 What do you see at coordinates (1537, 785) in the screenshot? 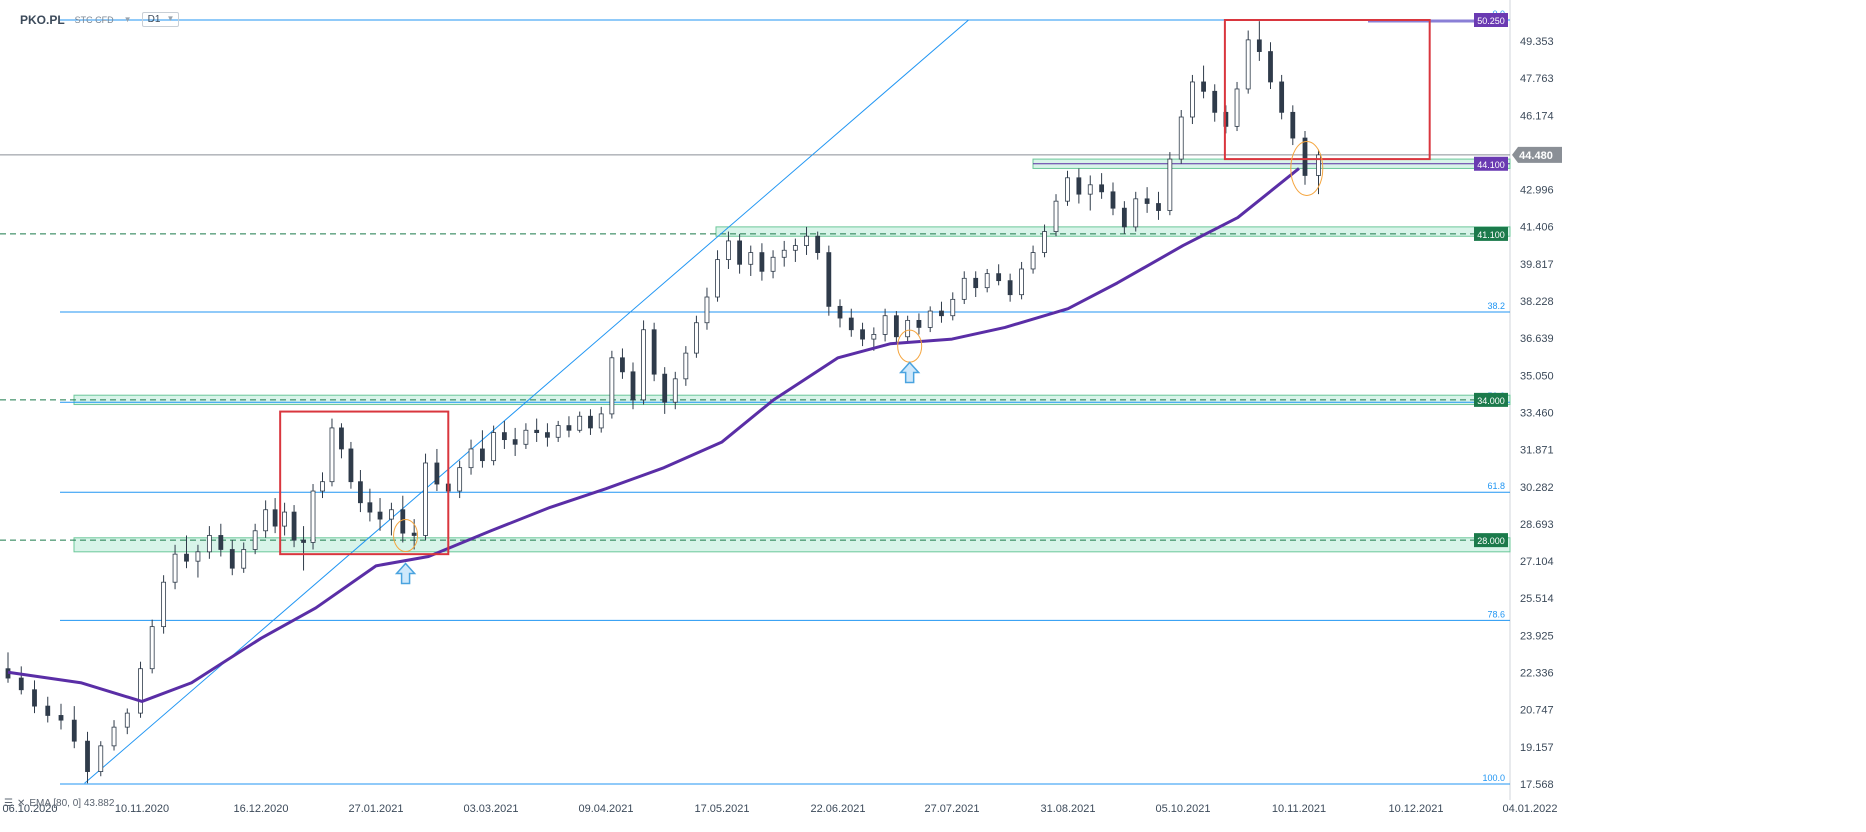
I see `y-tick-label: 17.568` at bounding box center [1537, 785].